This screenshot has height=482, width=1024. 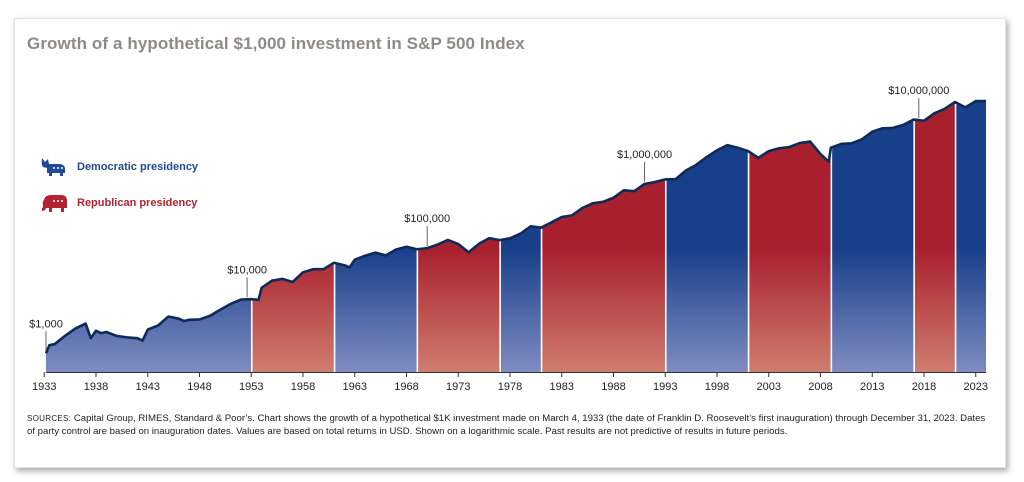 What do you see at coordinates (872, 387) in the screenshot?
I see `x-tick-label-2013: 2013` at bounding box center [872, 387].